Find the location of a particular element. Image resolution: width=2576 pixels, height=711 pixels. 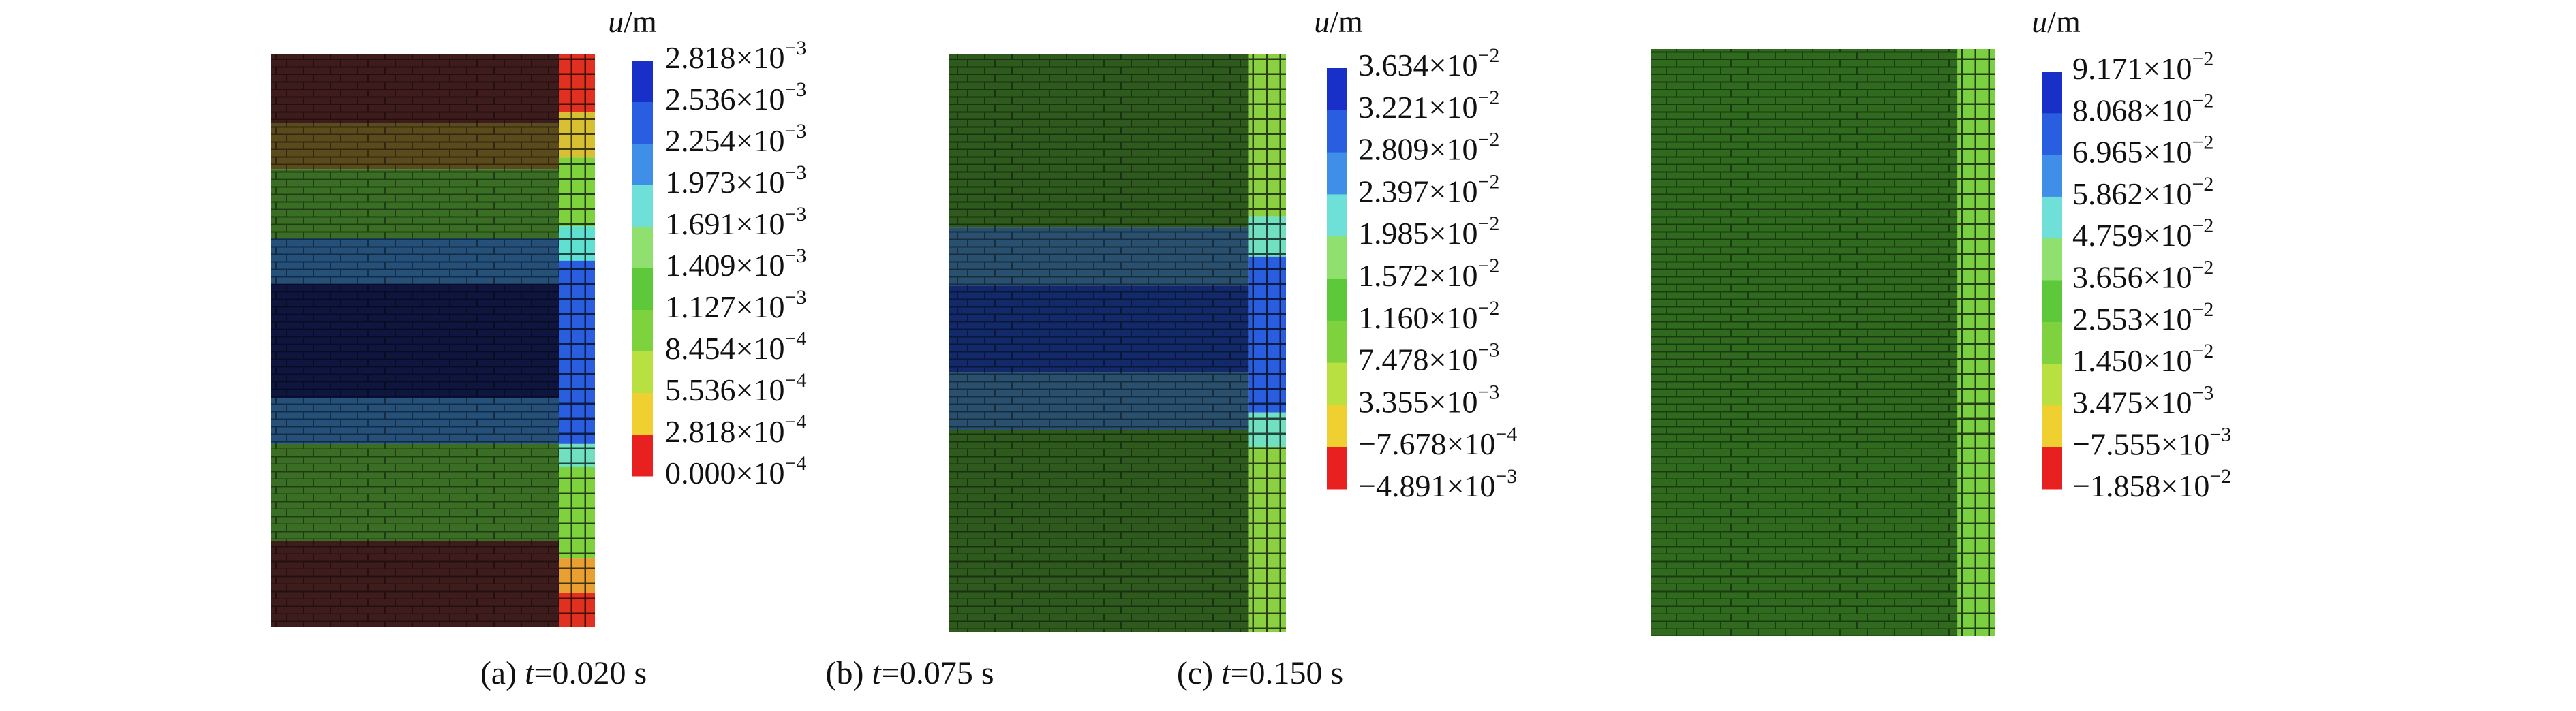

legend-label: 3.634×10⁻² is located at coordinates (1428, 63).